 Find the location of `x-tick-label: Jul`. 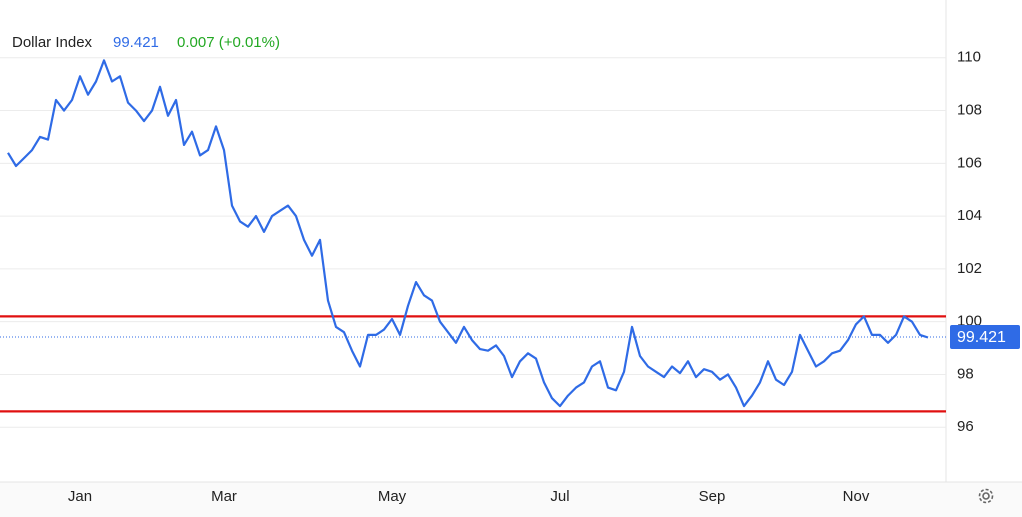

x-tick-label: Jul is located at coordinates (559, 496).